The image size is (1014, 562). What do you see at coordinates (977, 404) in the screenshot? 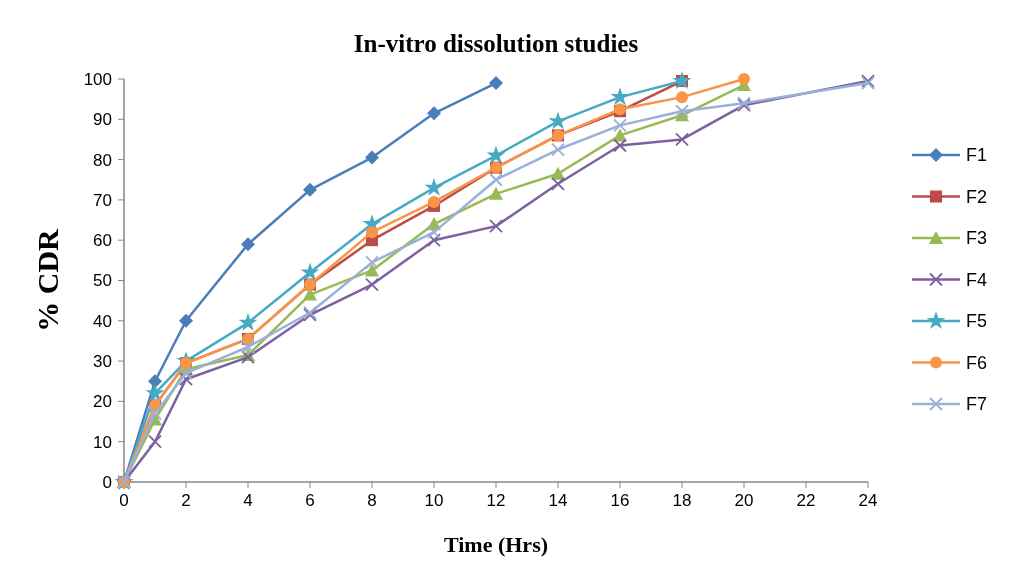
I see `legend-label: F7` at bounding box center [977, 404].